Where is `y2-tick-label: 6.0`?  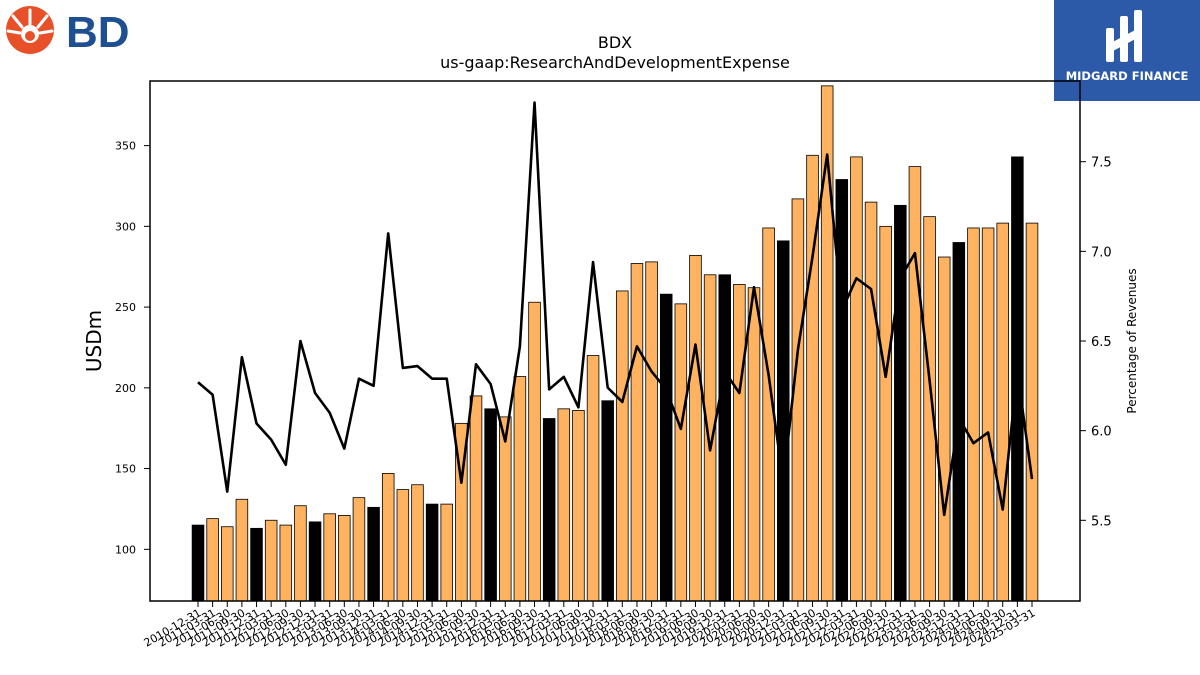 y2-tick-label: 6.0 is located at coordinates (1101, 432).